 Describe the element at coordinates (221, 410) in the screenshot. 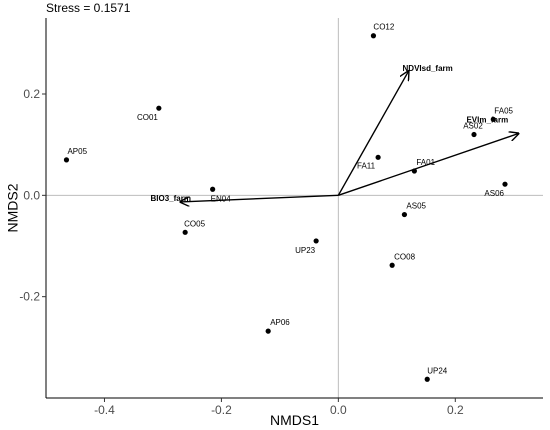

I see `x-tick-label: -0.2` at that location.